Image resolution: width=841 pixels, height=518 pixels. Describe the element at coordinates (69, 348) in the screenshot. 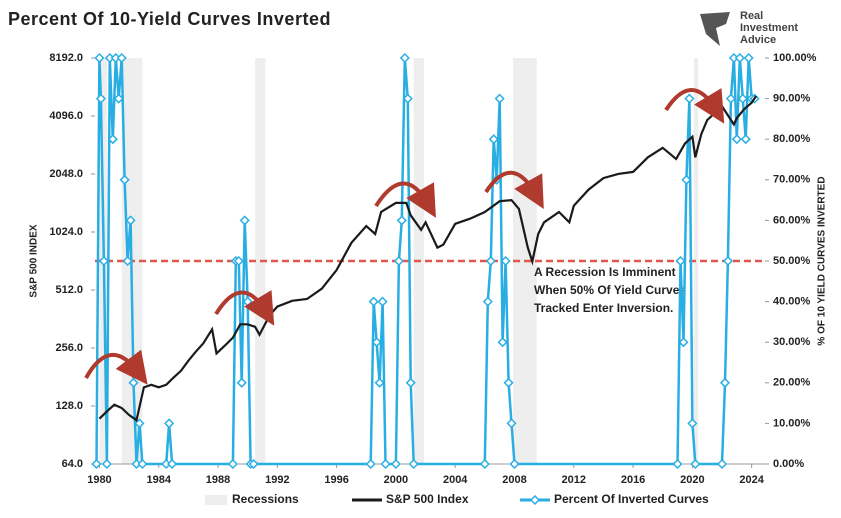

I see `y-tick-label: 256.0` at that location.